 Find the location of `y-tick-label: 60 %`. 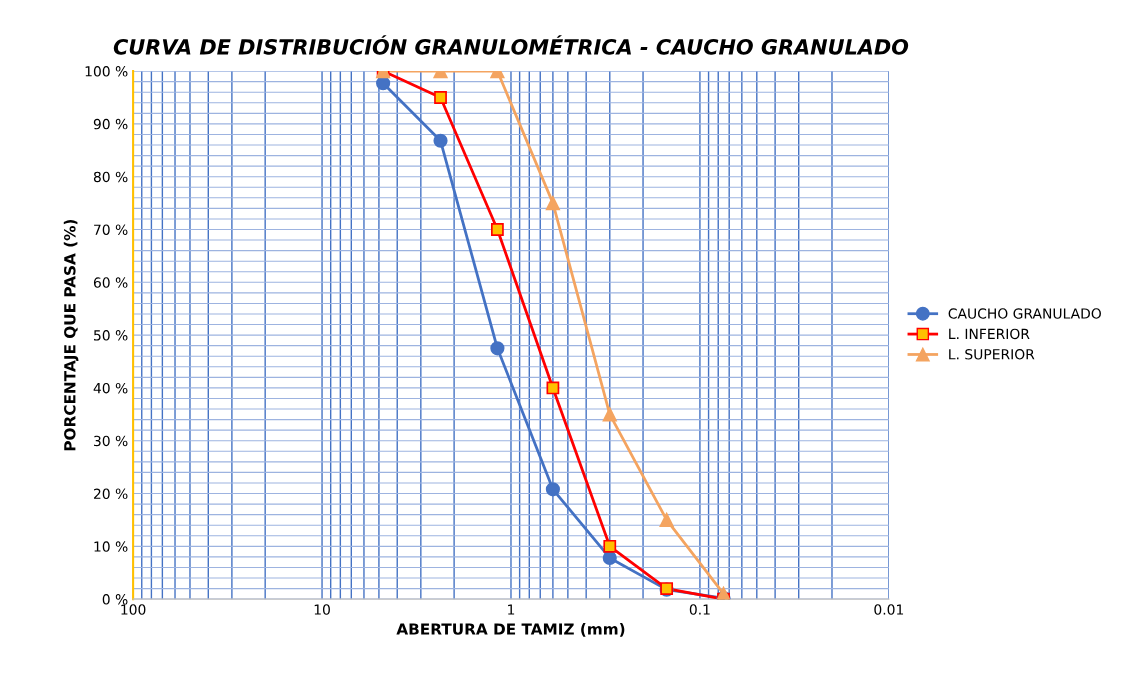

y-tick-label: 60 % is located at coordinates (110, 282).